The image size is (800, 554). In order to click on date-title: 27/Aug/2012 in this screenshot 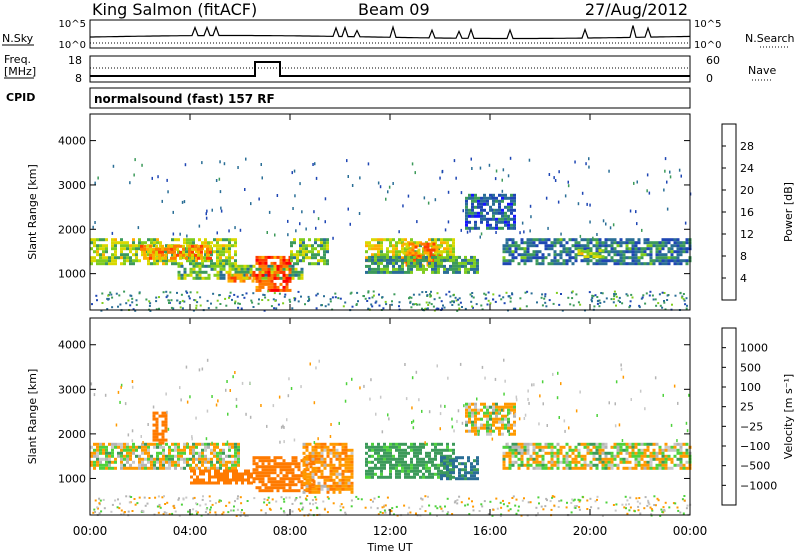, I will do `click(636, 9)`.